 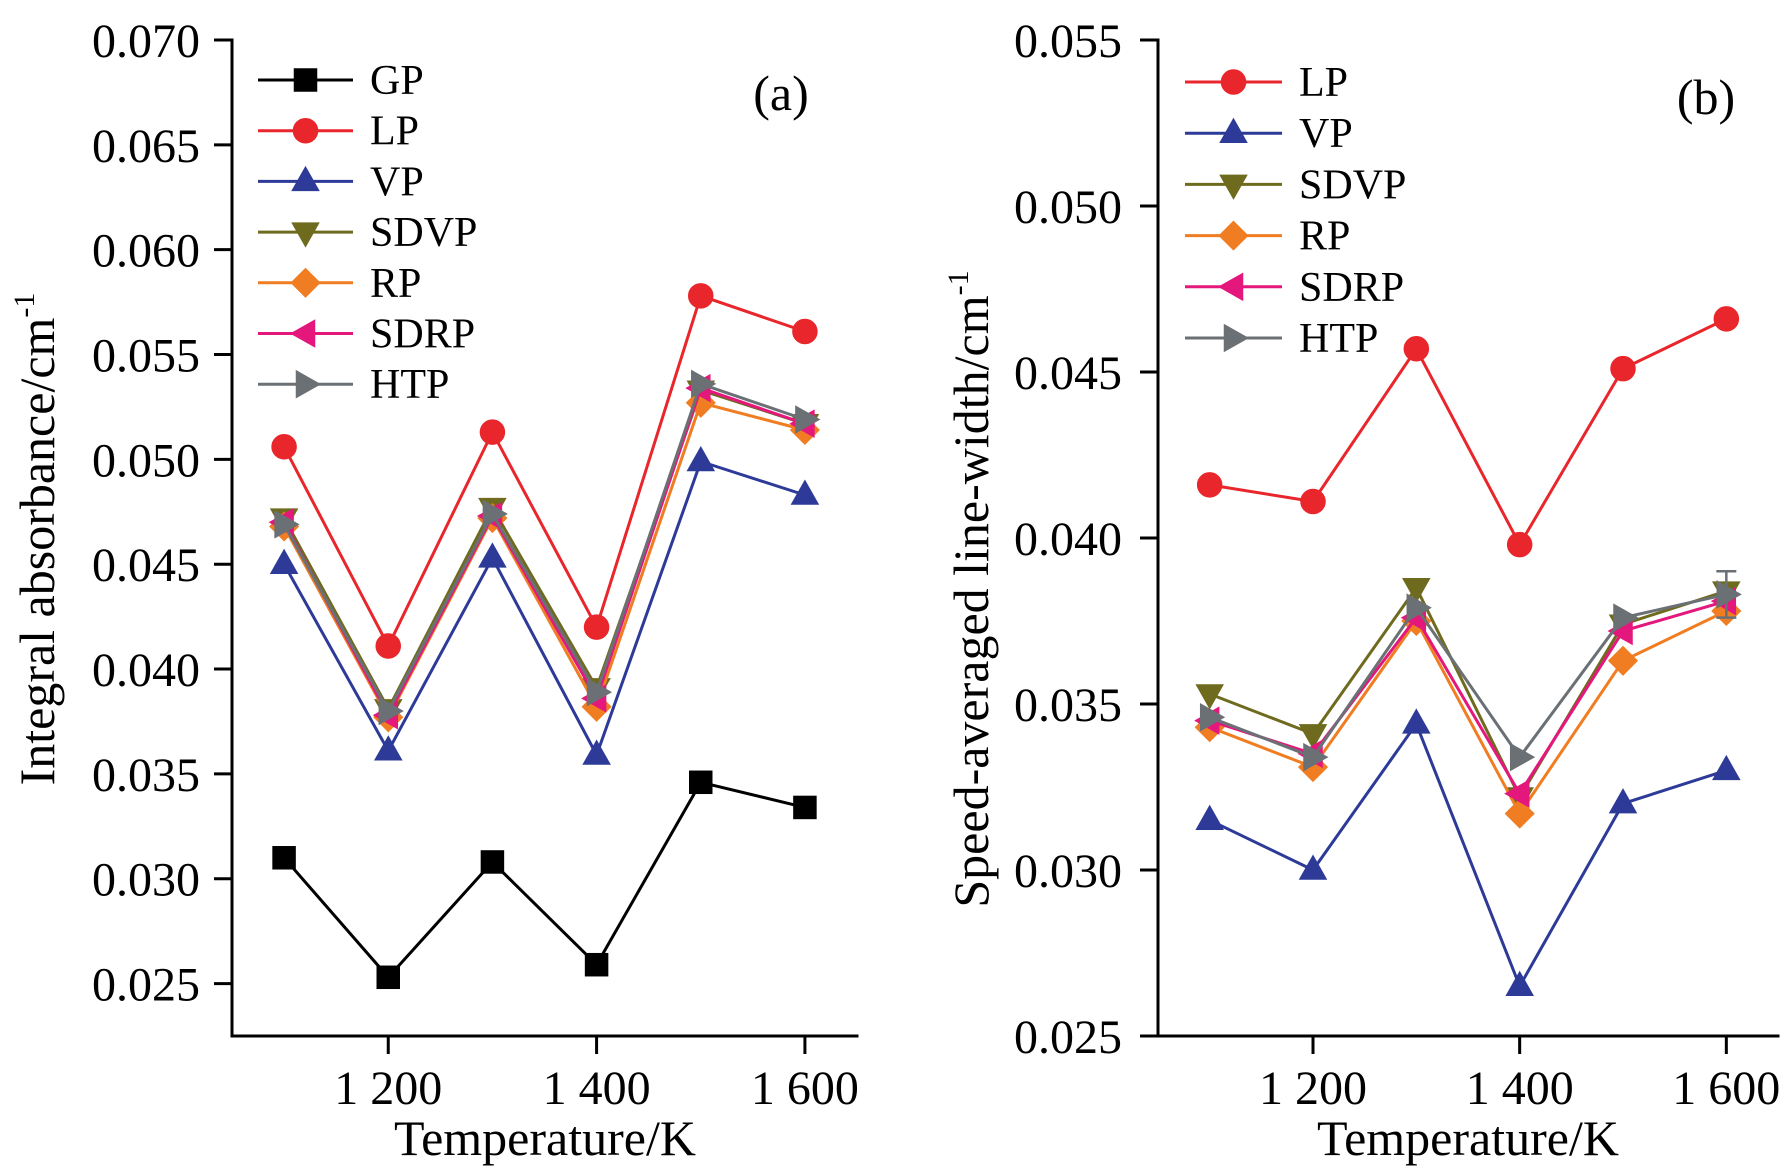 I want to click on legend-entry: SDRP, so click(x=1294, y=288).